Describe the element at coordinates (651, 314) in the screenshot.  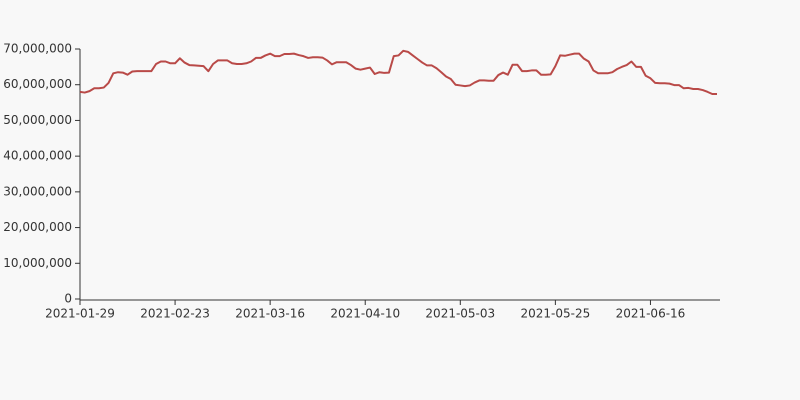
I see `x-tick-label: 2021-06-16` at that location.